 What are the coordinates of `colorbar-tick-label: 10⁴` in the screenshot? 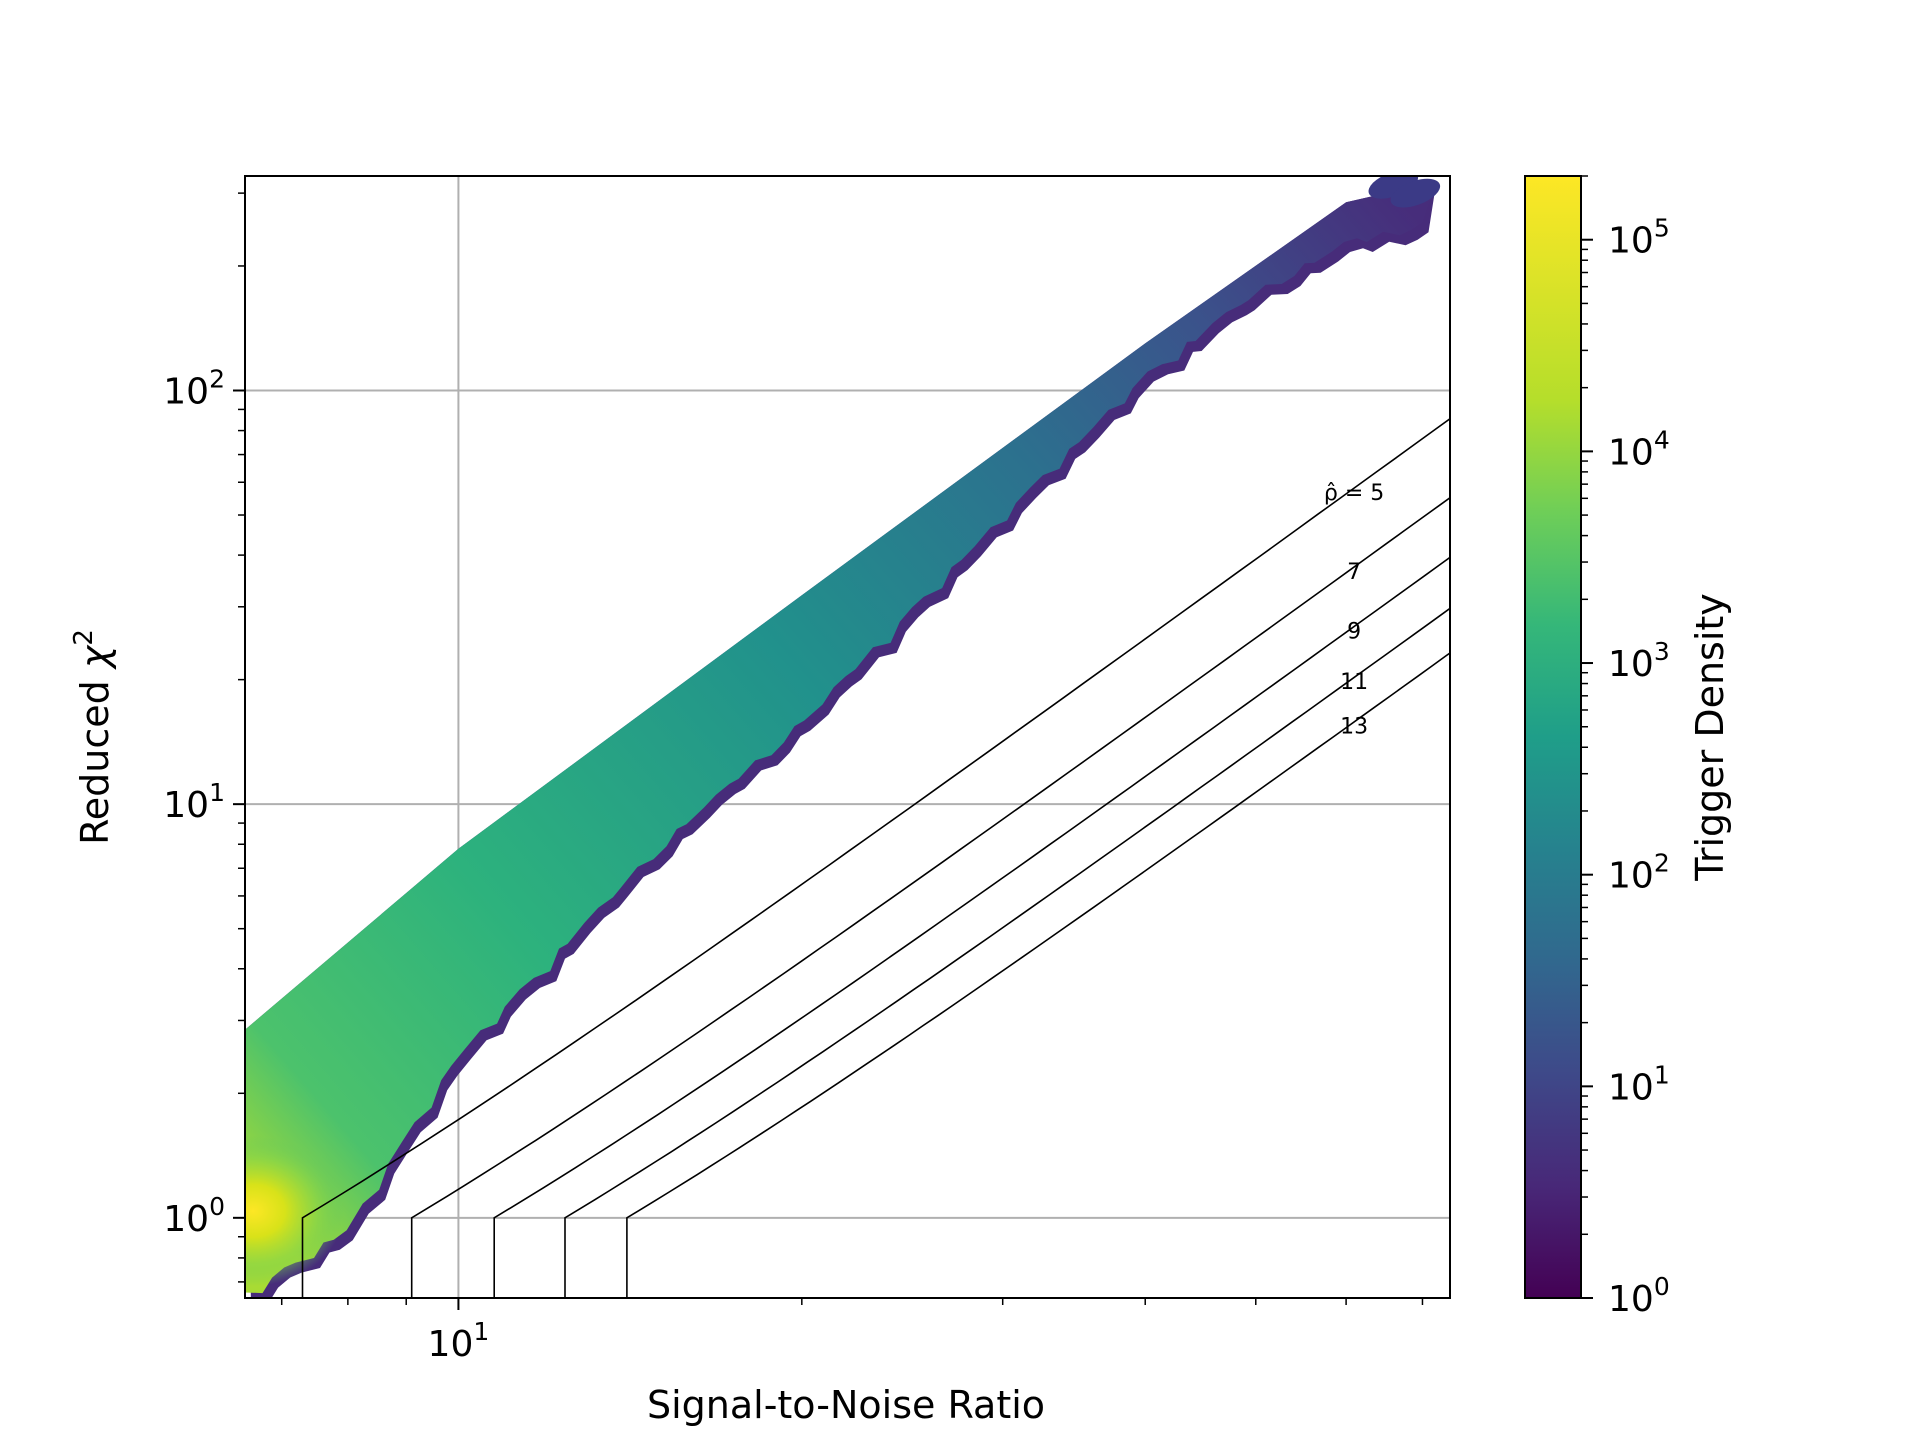 It's located at (1639, 449).